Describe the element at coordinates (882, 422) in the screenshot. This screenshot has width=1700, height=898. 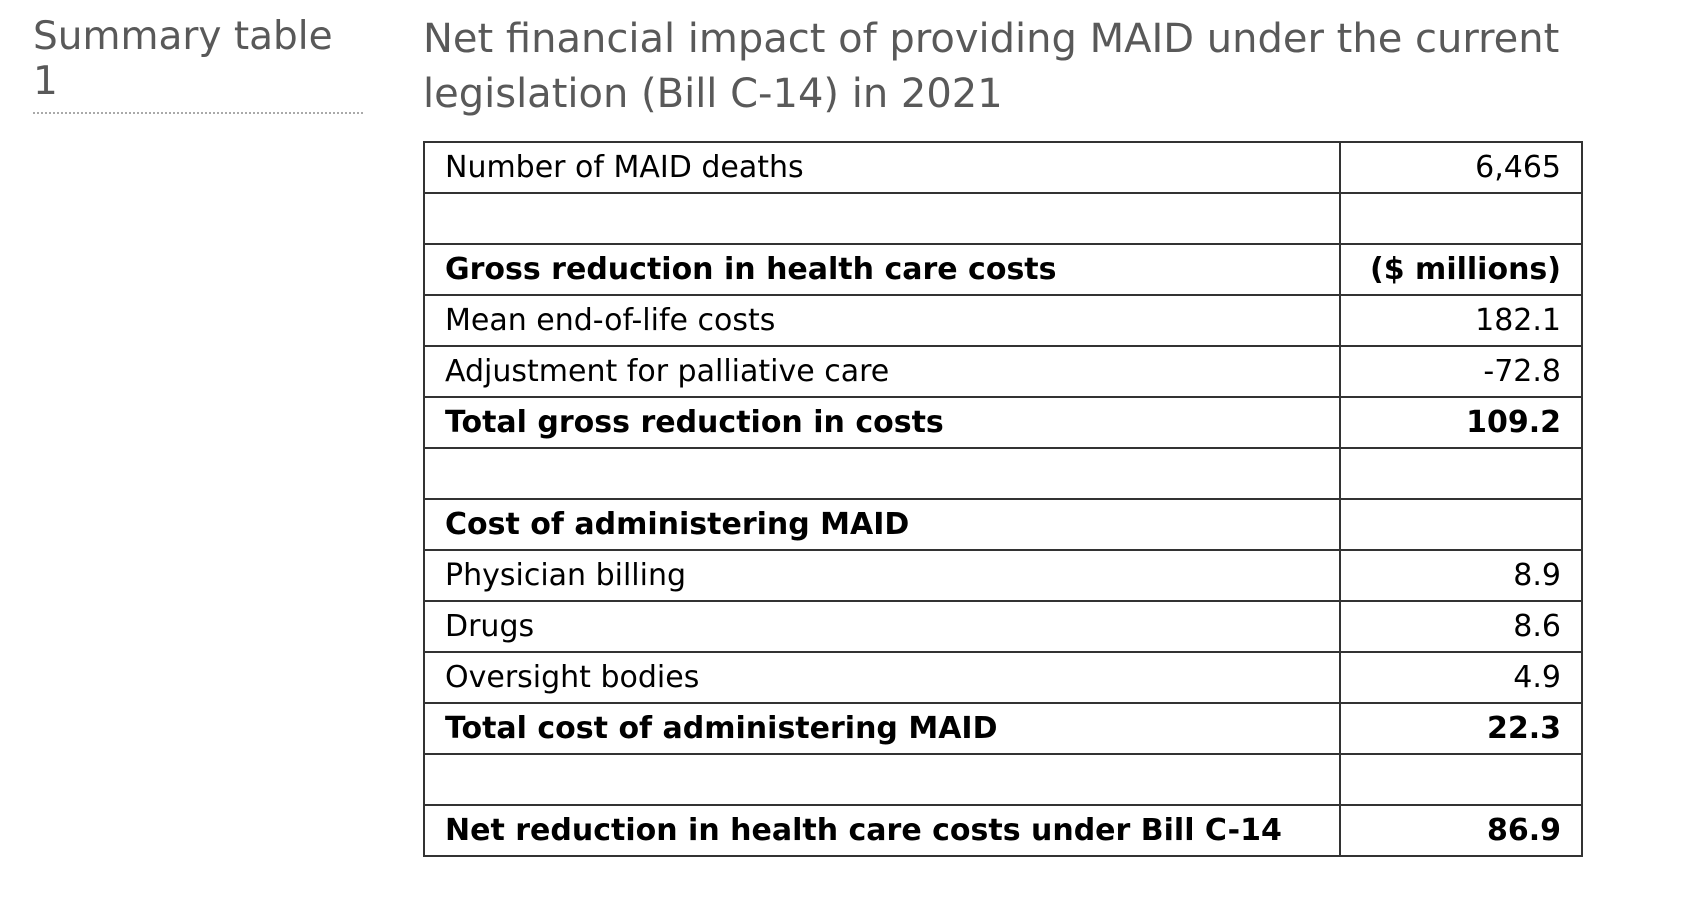
I see `row-label: Total gross reduction in costs` at that location.